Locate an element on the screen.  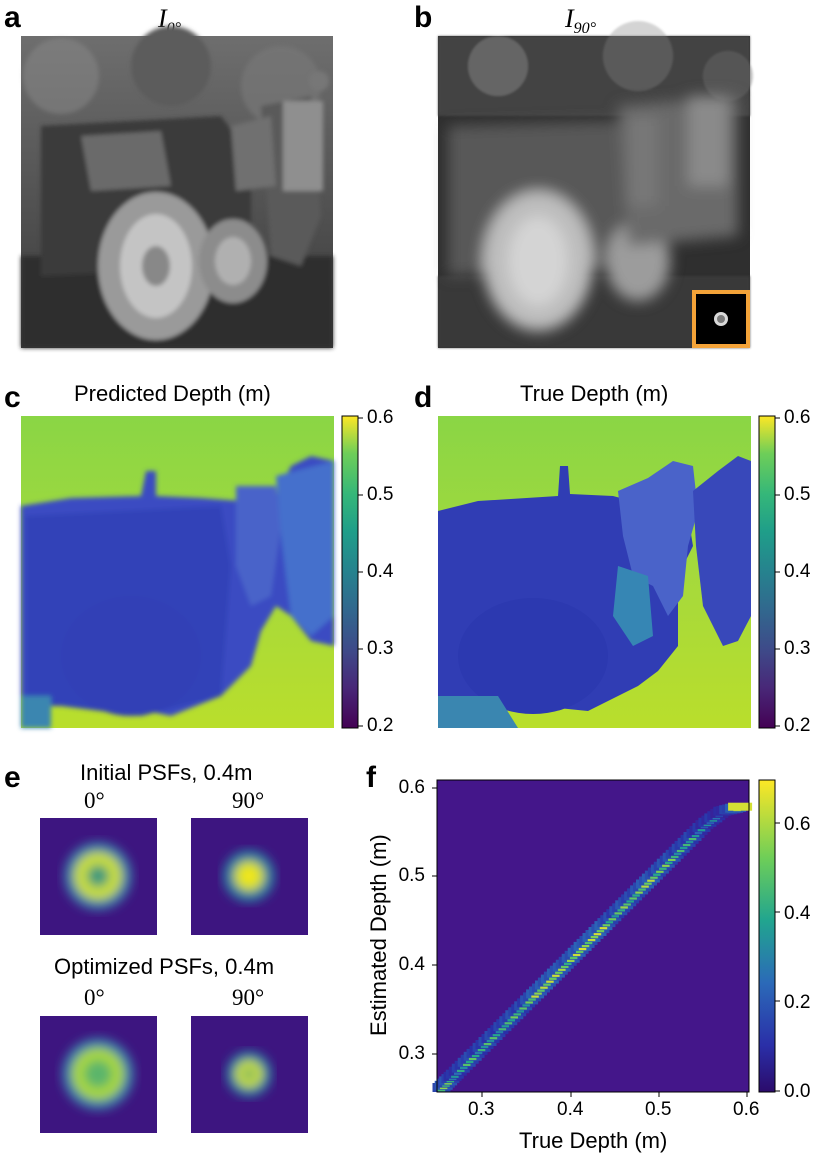
colorbar-c-tick: 0.3 is located at coordinates (380, 648).